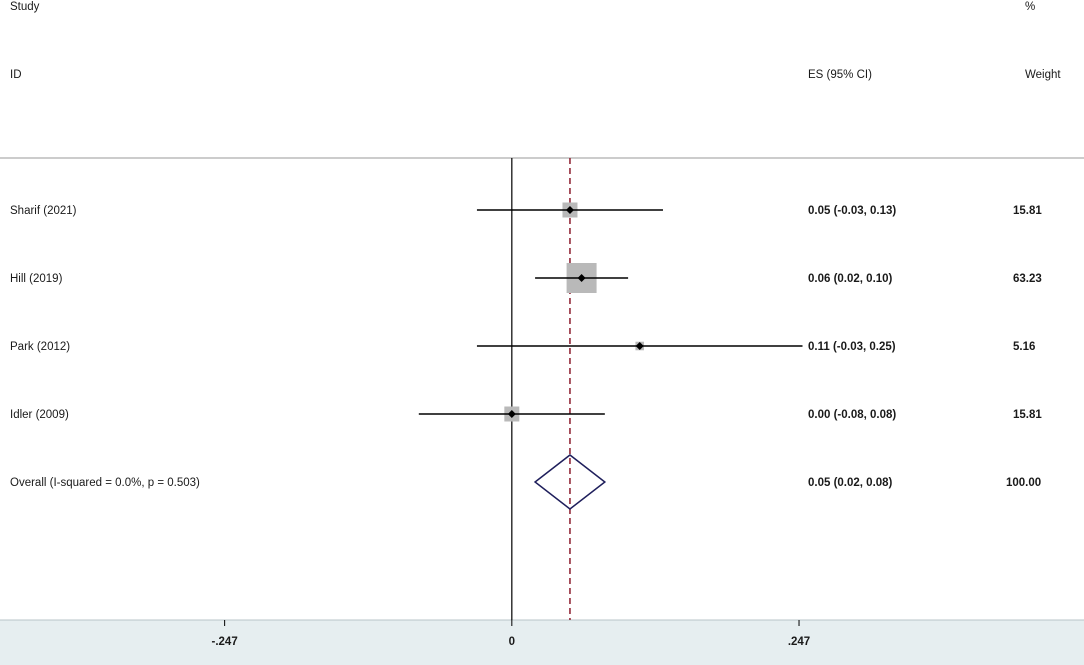 Image resolution: width=1084 pixels, height=665 pixels. I want to click on effect-size-ci: 0.06 (0.02, 0.10), so click(850, 279).